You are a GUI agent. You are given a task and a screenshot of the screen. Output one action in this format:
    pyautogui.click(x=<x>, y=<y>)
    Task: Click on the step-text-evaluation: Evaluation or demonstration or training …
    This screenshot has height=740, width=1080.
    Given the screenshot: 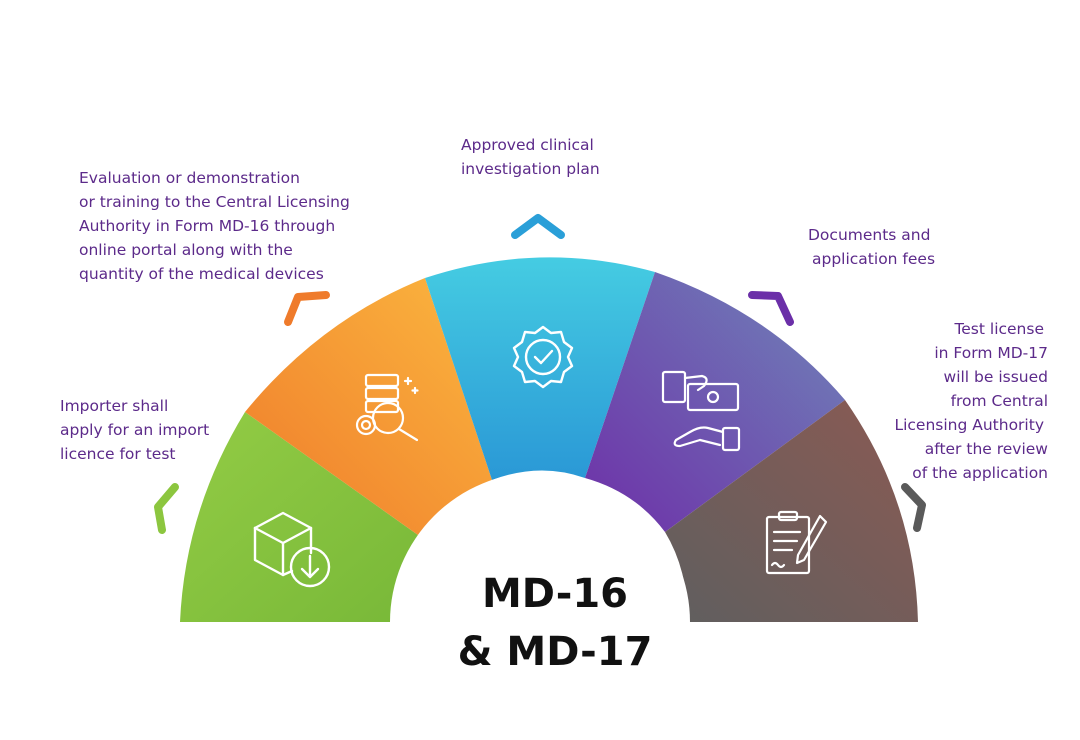 What is the action you would take?
    pyautogui.click(x=214, y=226)
    